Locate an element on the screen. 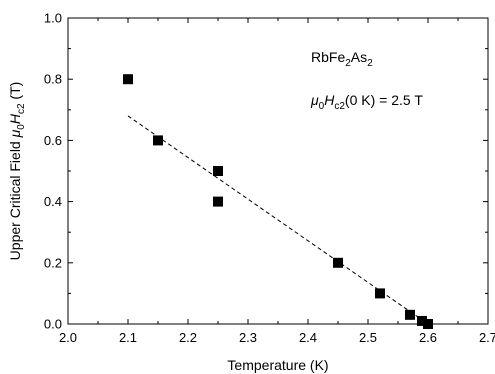 The image size is (495, 374). y-axis-title-mu: μ is located at coordinates (15, 133).